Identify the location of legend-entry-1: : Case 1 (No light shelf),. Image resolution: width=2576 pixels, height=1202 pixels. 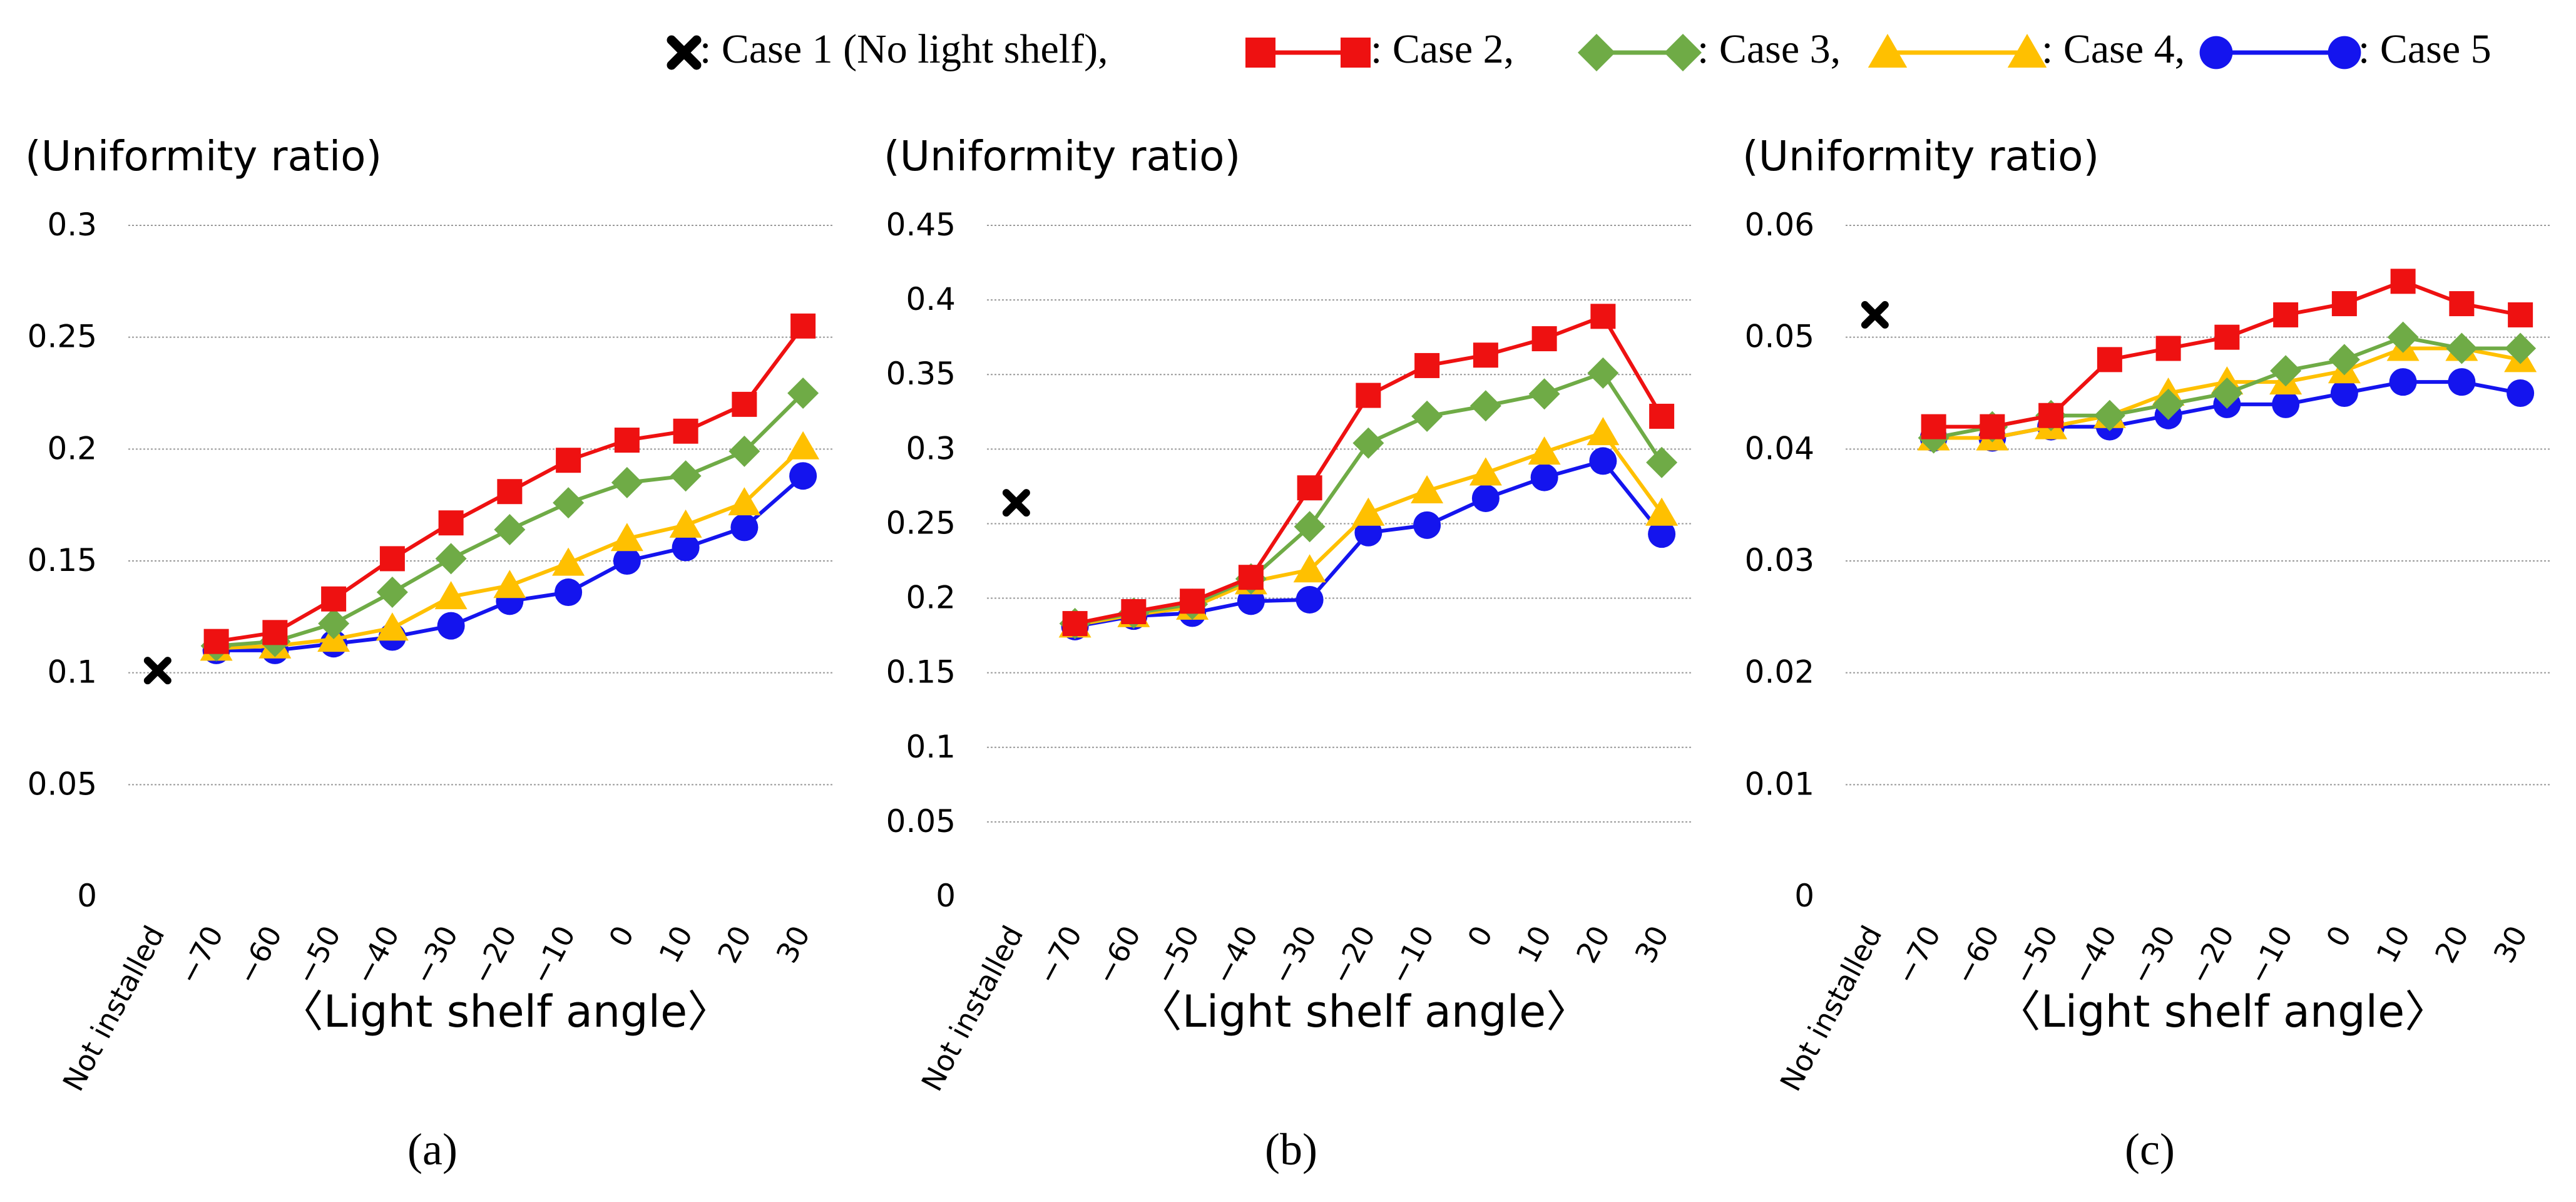
(887, 49).